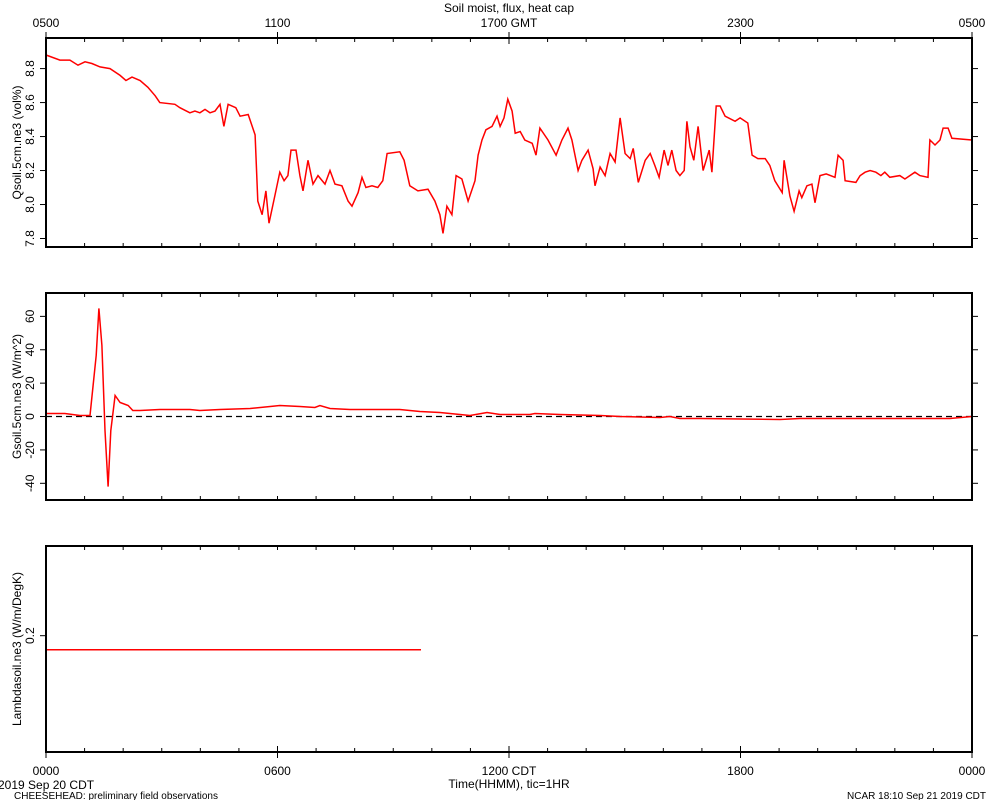 This screenshot has width=1000, height=800. Describe the element at coordinates (47, 785) in the screenshot. I see `date-label: 2019 Sep 20 CDT` at that location.